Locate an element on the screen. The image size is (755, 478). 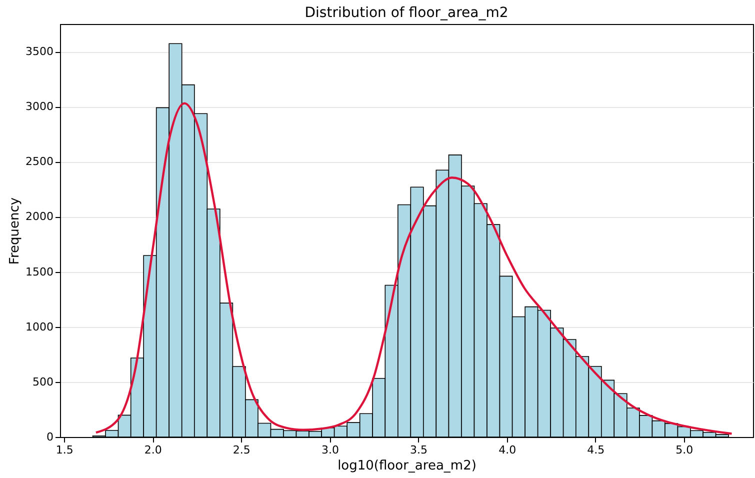
chart-title: Distribution of floor_area_m2 is located at coordinates (406, 13).